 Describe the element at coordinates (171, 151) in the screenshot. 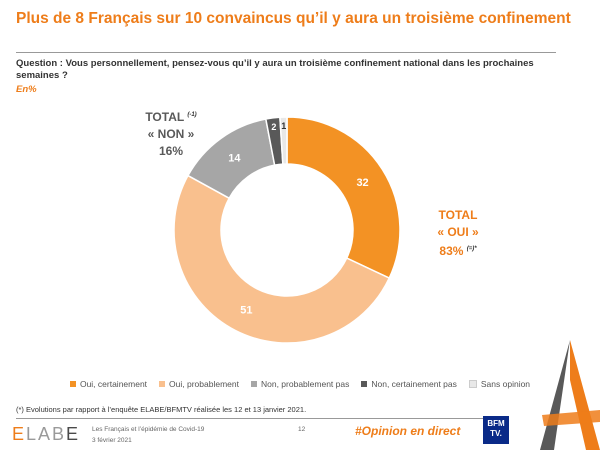

I see `total-non-value: 16%` at that location.